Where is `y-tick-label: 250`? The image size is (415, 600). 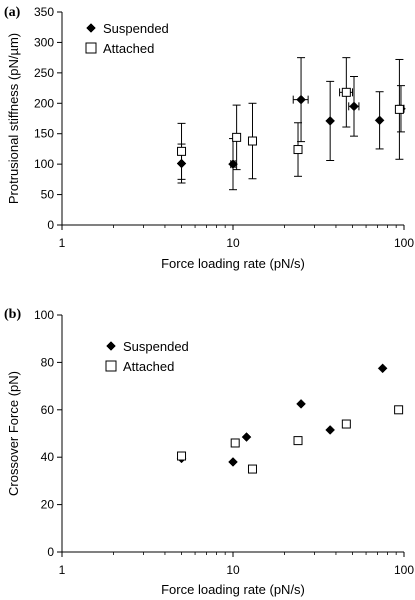 y-tick-label: 250 is located at coordinates (44, 73).